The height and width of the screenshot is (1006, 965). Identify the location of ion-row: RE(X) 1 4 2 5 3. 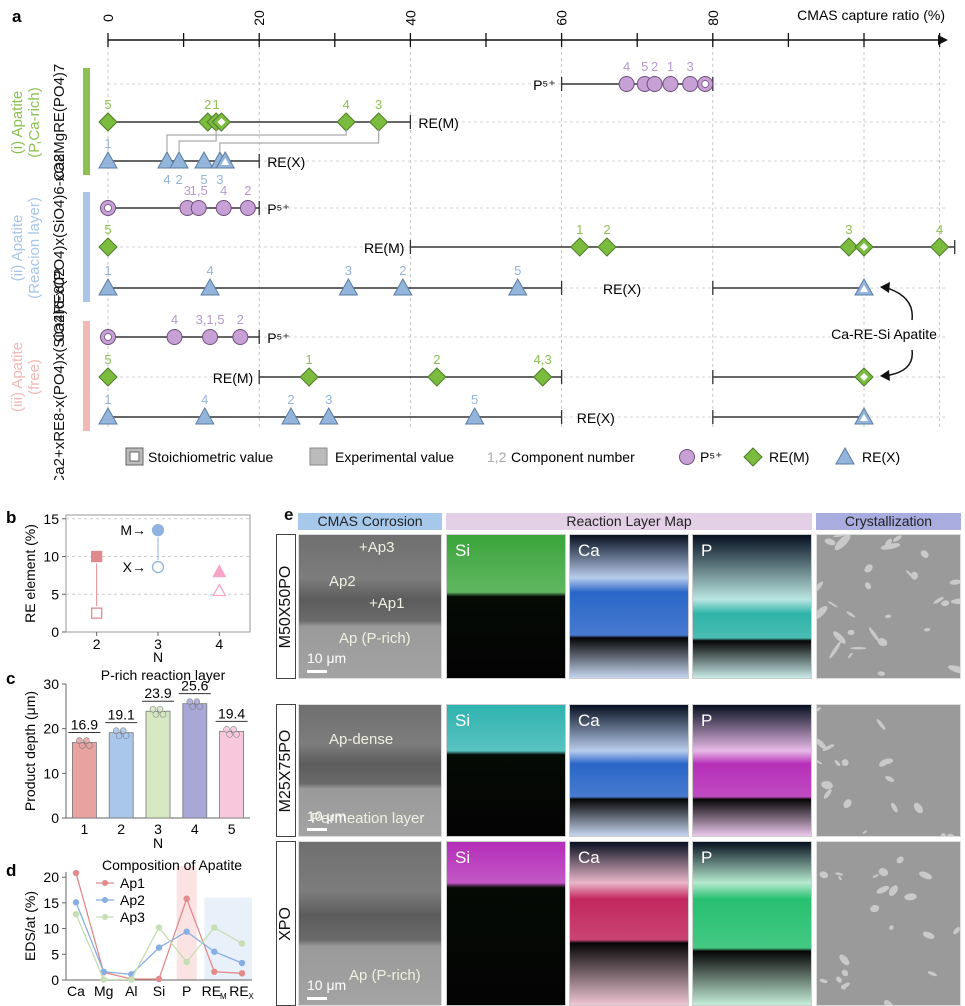
(201, 161).